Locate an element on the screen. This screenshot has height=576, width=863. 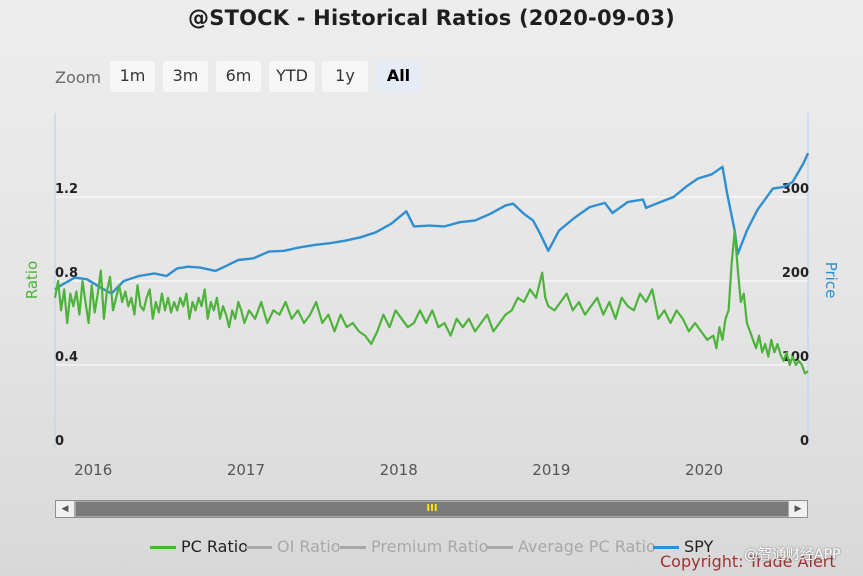
legend-label: SPY is located at coordinates (699, 546).